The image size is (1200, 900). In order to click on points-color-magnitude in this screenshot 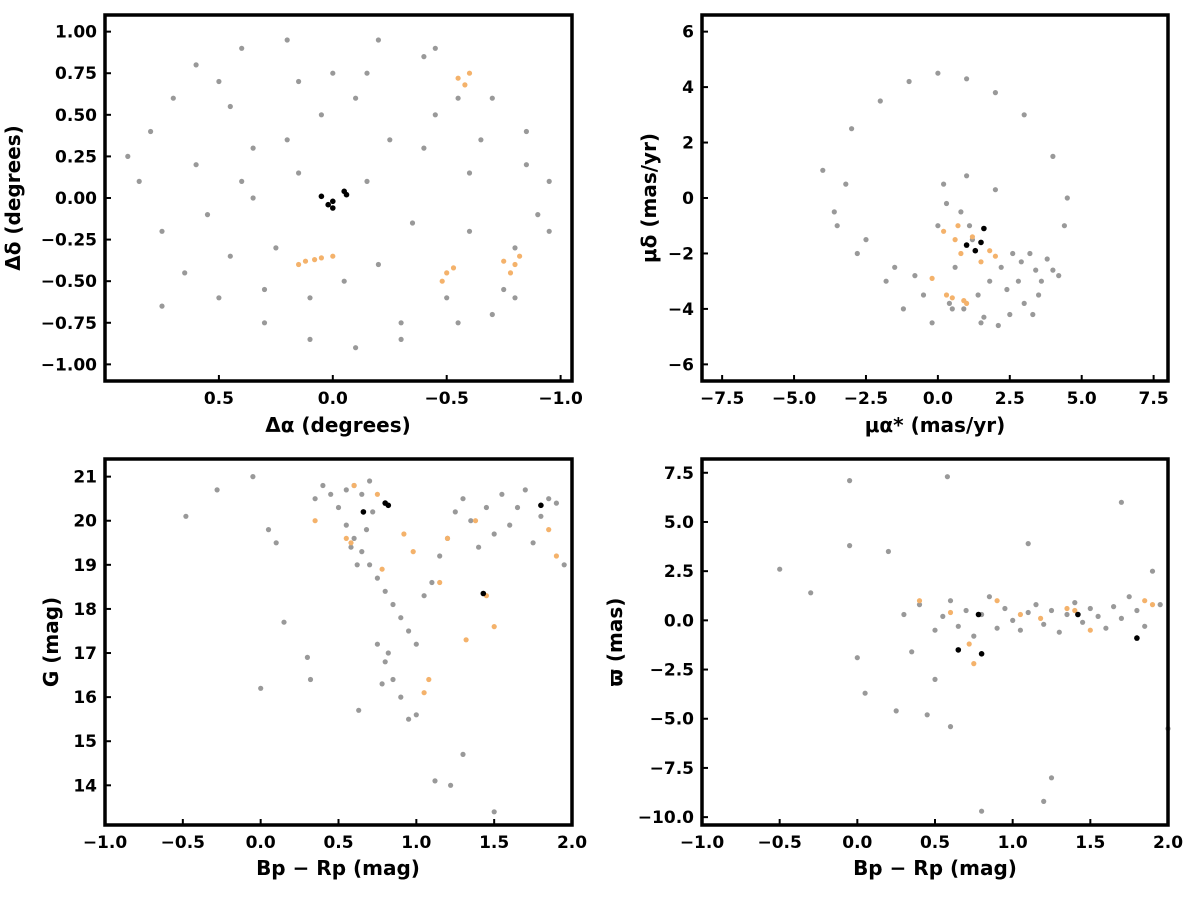, I will do `click(375, 644)`.